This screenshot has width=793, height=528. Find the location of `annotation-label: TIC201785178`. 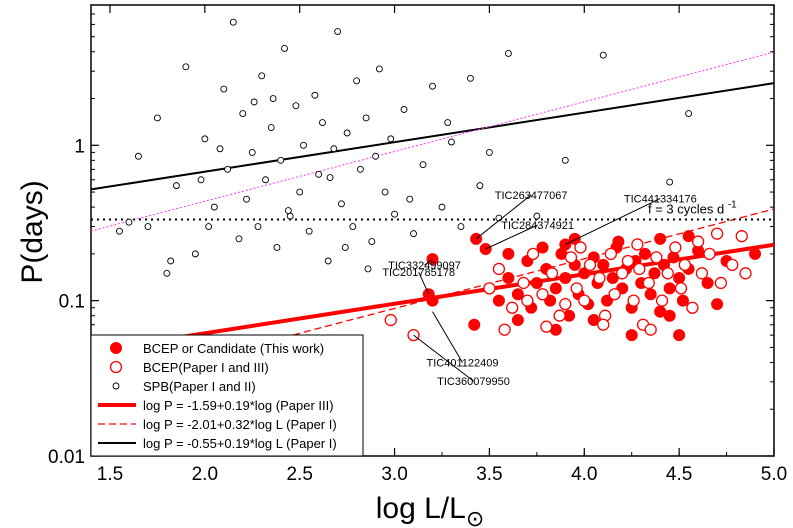

annotation-label: TIC201785178 is located at coordinates (418, 273).